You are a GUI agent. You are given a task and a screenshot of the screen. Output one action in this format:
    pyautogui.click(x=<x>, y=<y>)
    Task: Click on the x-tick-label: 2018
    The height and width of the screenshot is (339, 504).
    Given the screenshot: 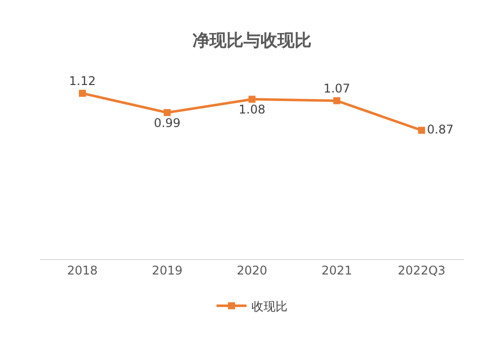 What is the action you would take?
    pyautogui.click(x=82, y=270)
    